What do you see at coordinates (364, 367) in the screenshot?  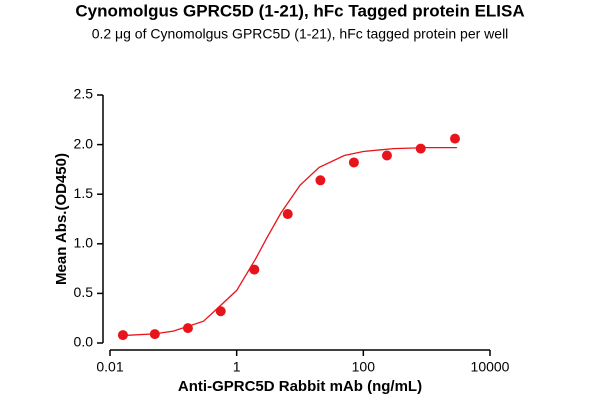 I see `x-tick-label: 100` at bounding box center [364, 367].